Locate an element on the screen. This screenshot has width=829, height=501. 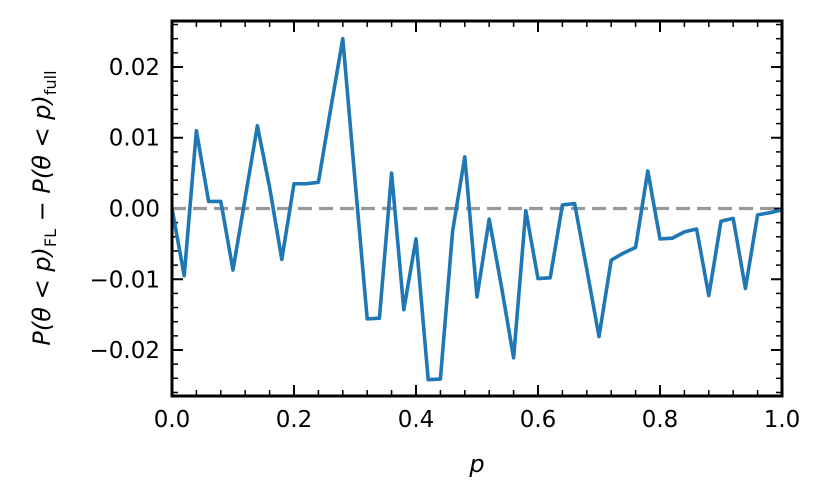
y-tick-label: 0.00 is located at coordinates (134, 210).